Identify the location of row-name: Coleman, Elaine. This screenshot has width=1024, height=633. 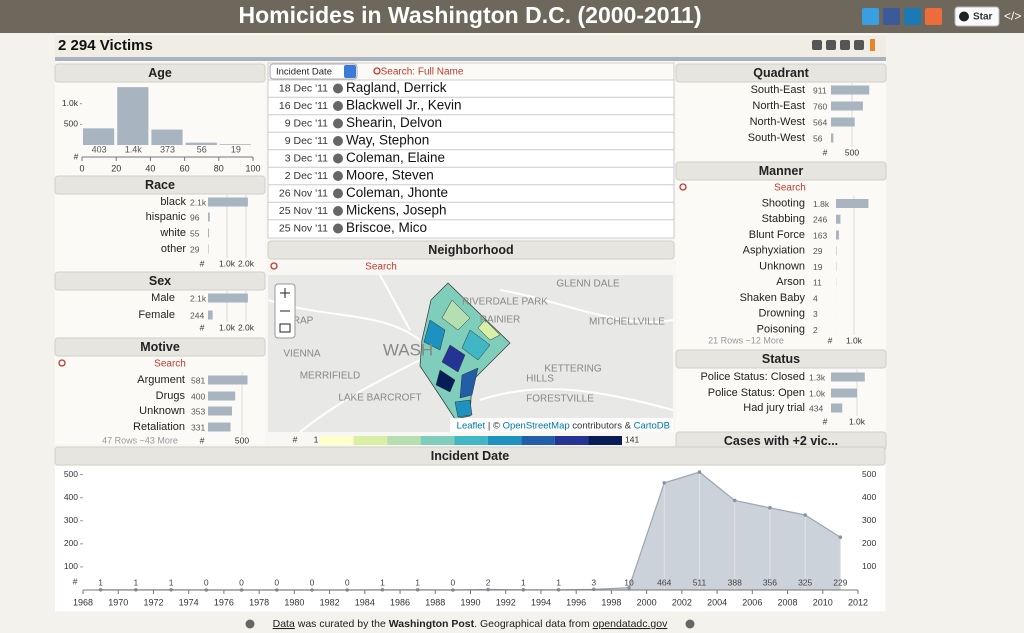
(395, 157).